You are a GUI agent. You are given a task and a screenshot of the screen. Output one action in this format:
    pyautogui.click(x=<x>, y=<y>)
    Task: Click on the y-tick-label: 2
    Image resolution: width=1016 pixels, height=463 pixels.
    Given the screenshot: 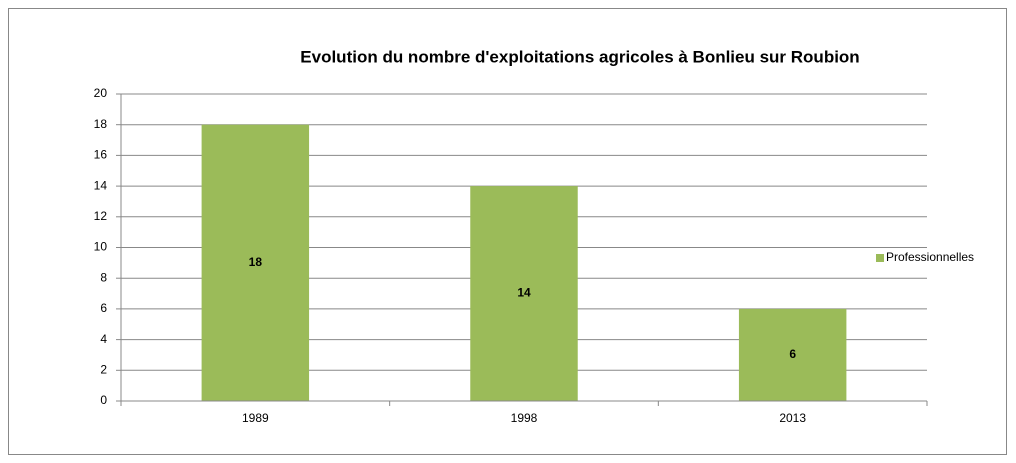 What is the action you would take?
    pyautogui.click(x=103, y=369)
    